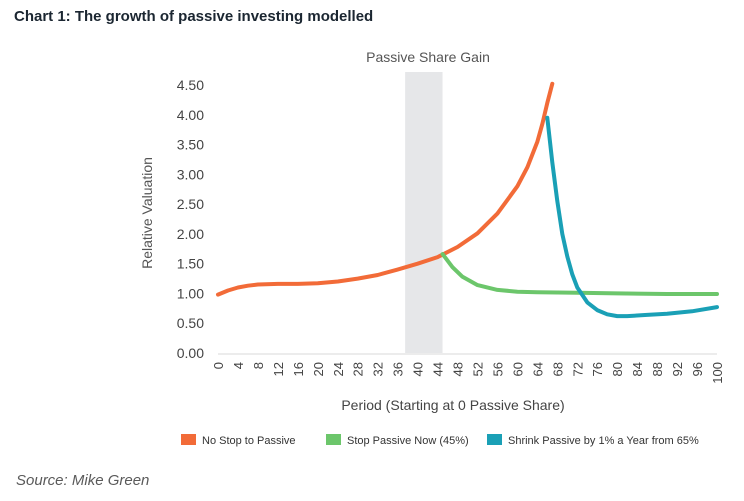 This screenshot has width=744, height=501. I want to click on x-tick-label: 28, so click(358, 369).